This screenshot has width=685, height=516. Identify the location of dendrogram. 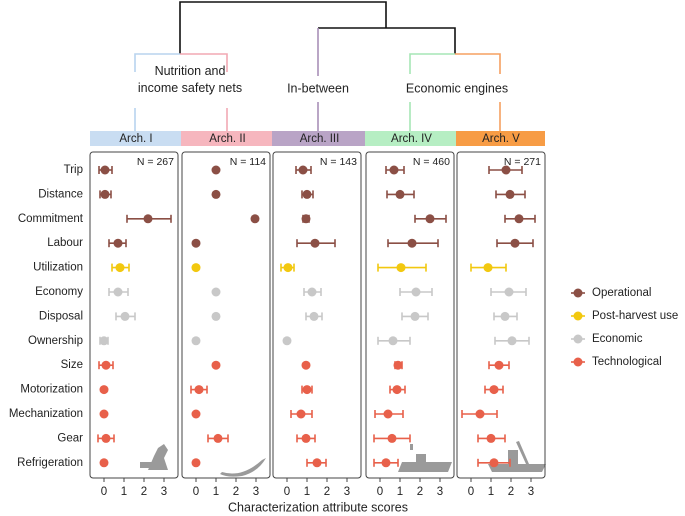
(317, 66).